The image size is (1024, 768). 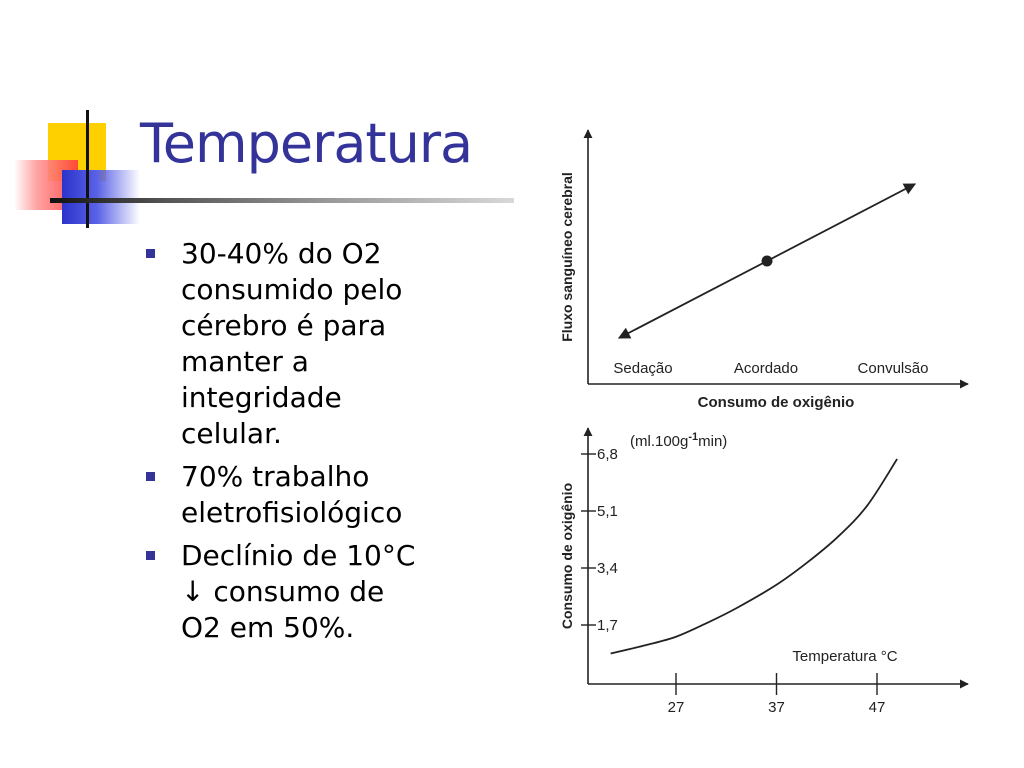 What do you see at coordinates (101, 197) in the screenshot?
I see `deco-blue-square` at bounding box center [101, 197].